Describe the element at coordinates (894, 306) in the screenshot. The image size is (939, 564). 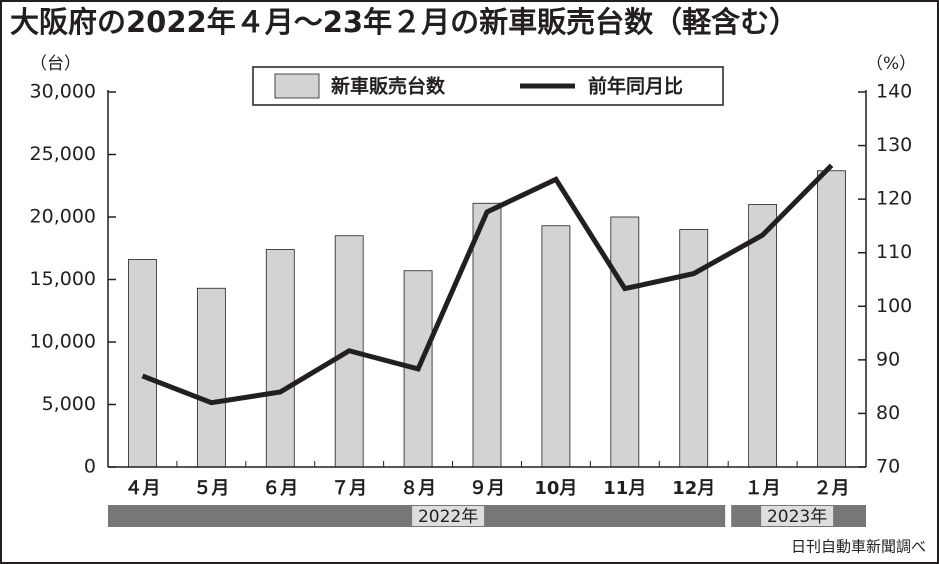
I see `y2-tick-label: 100` at that location.